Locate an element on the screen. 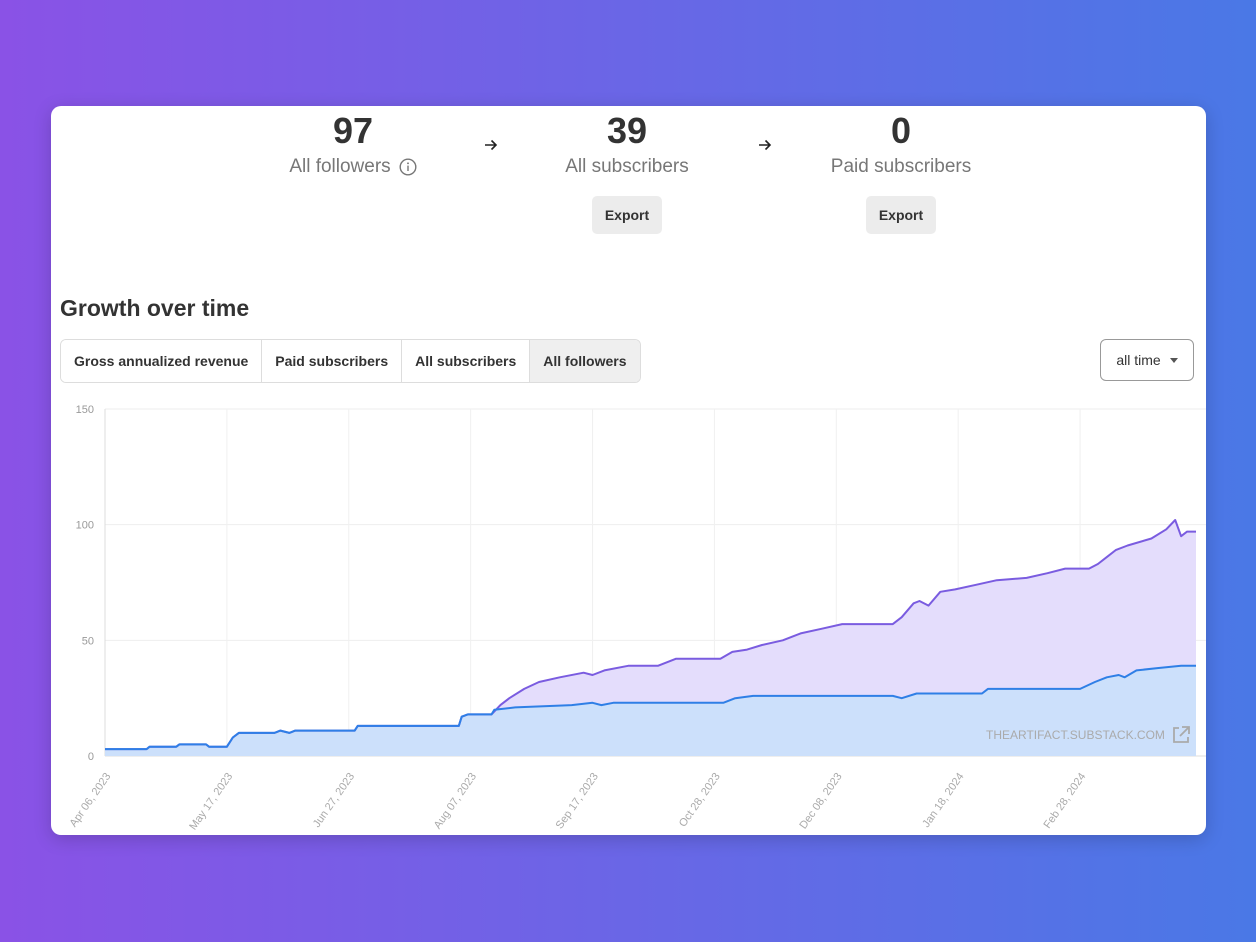 Image resolution: width=1256 pixels, height=942 pixels. tab-all-followers: All followers is located at coordinates (585, 361).